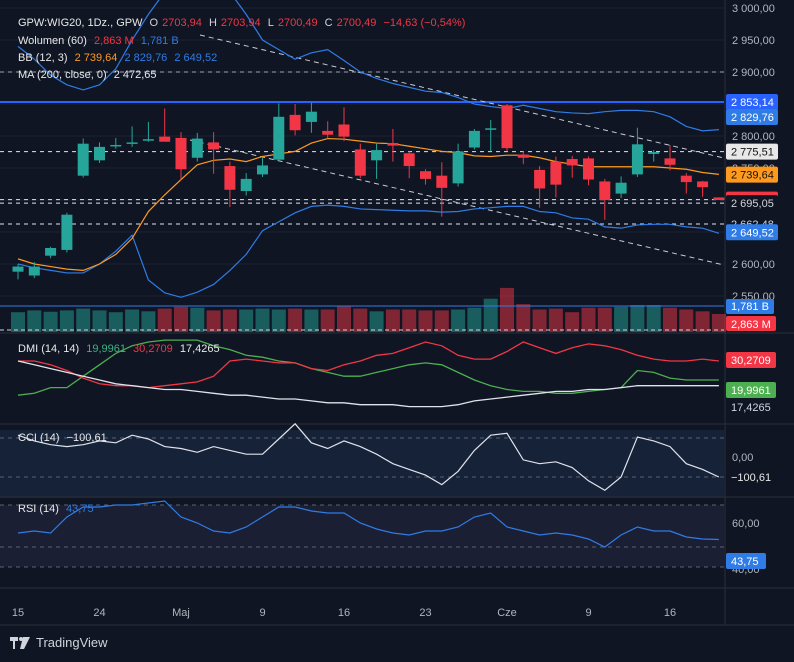 The image size is (794, 662). Describe the element at coordinates (212, 23) in the screenshot. I see `high-label: H` at that location.